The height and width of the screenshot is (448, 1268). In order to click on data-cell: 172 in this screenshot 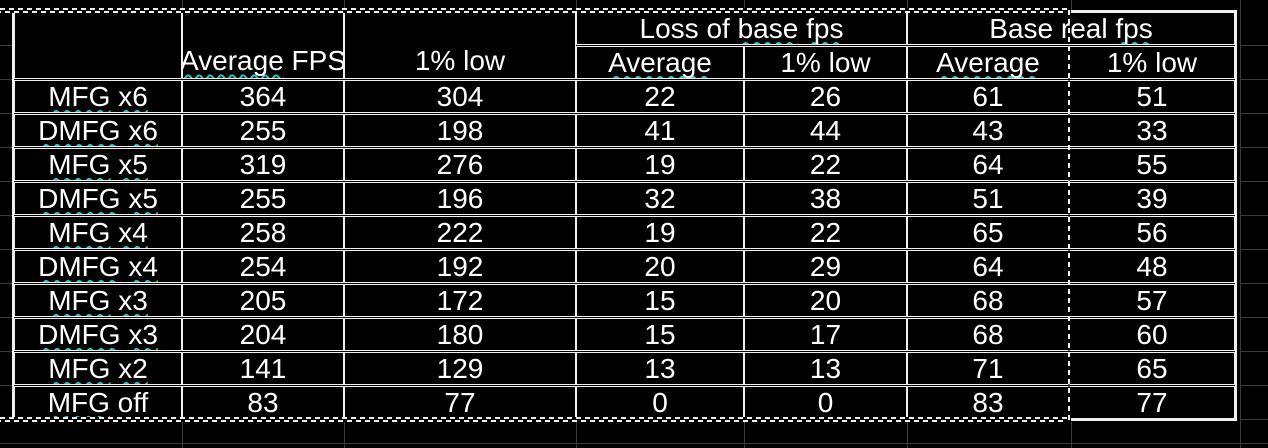, I will do `click(460, 300)`.